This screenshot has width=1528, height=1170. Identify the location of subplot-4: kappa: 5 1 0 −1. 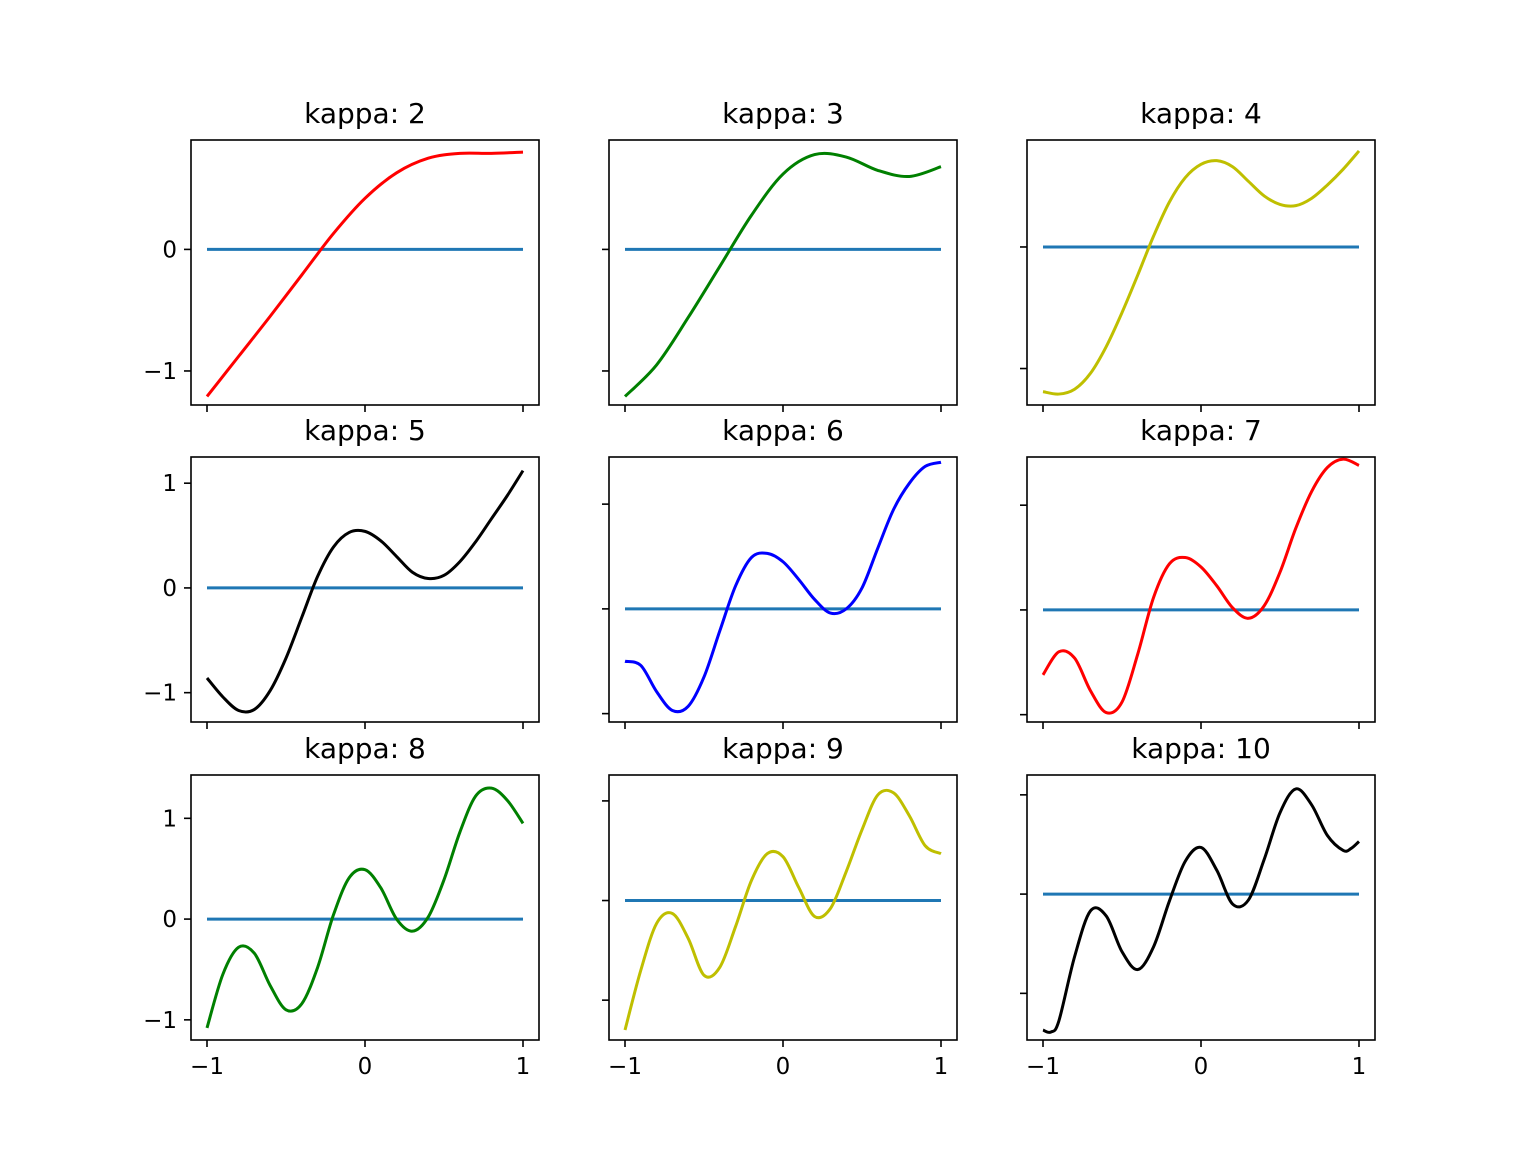
(341, 571).